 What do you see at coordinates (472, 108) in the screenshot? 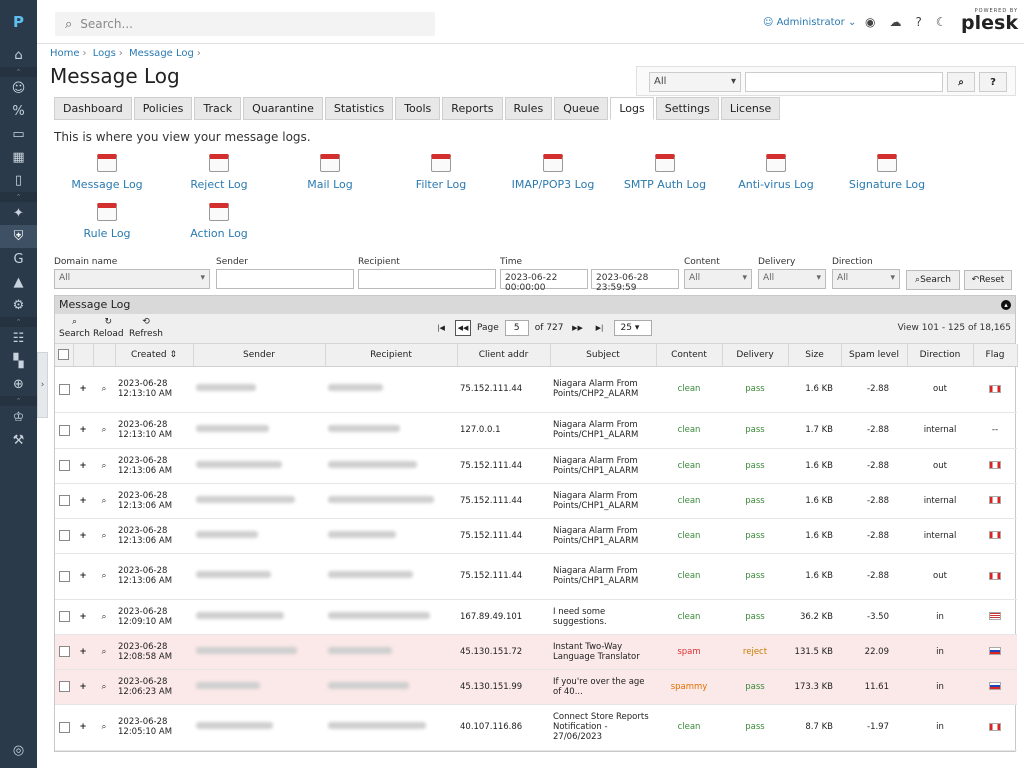
I see `tab-reports: Reports` at bounding box center [472, 108].